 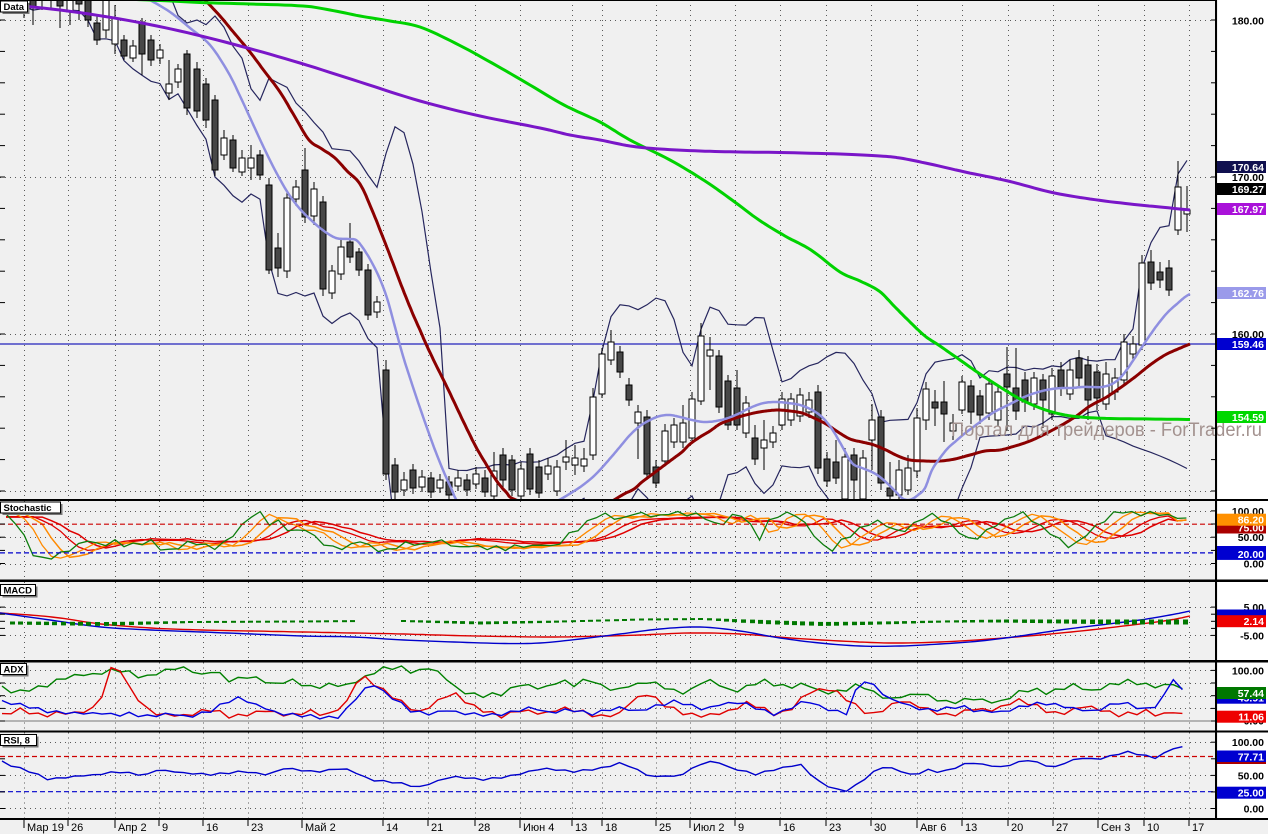 What do you see at coordinates (1251, 521) in the screenshot?
I see `svg-text: 86.20` at bounding box center [1251, 521].